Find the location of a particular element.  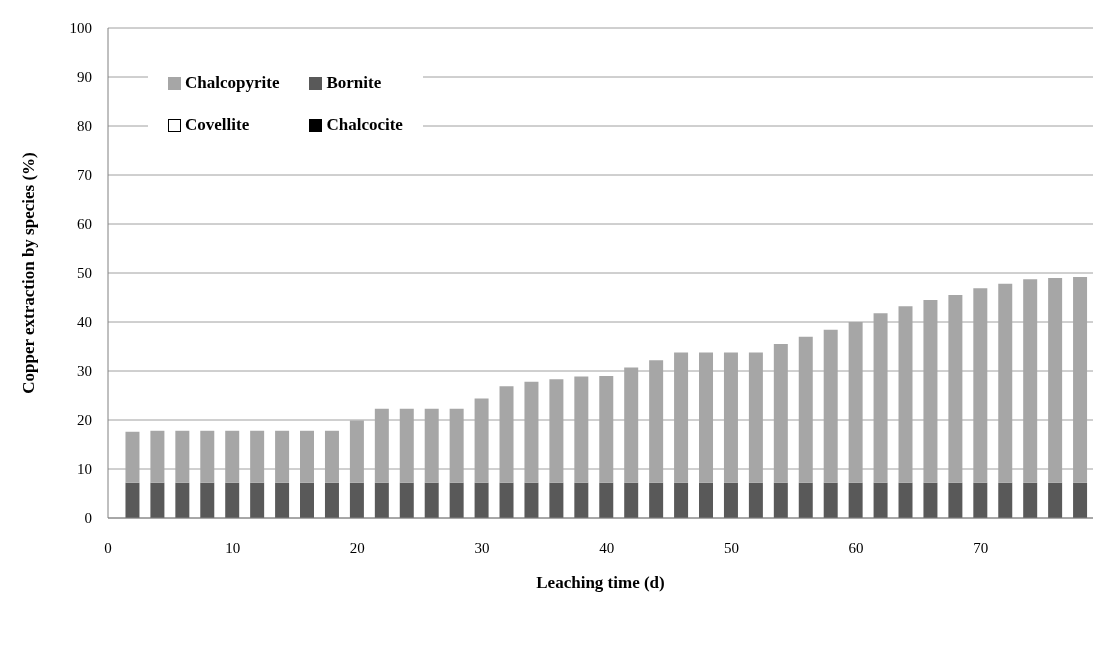

x-tick-label: 50 is located at coordinates (731, 547).